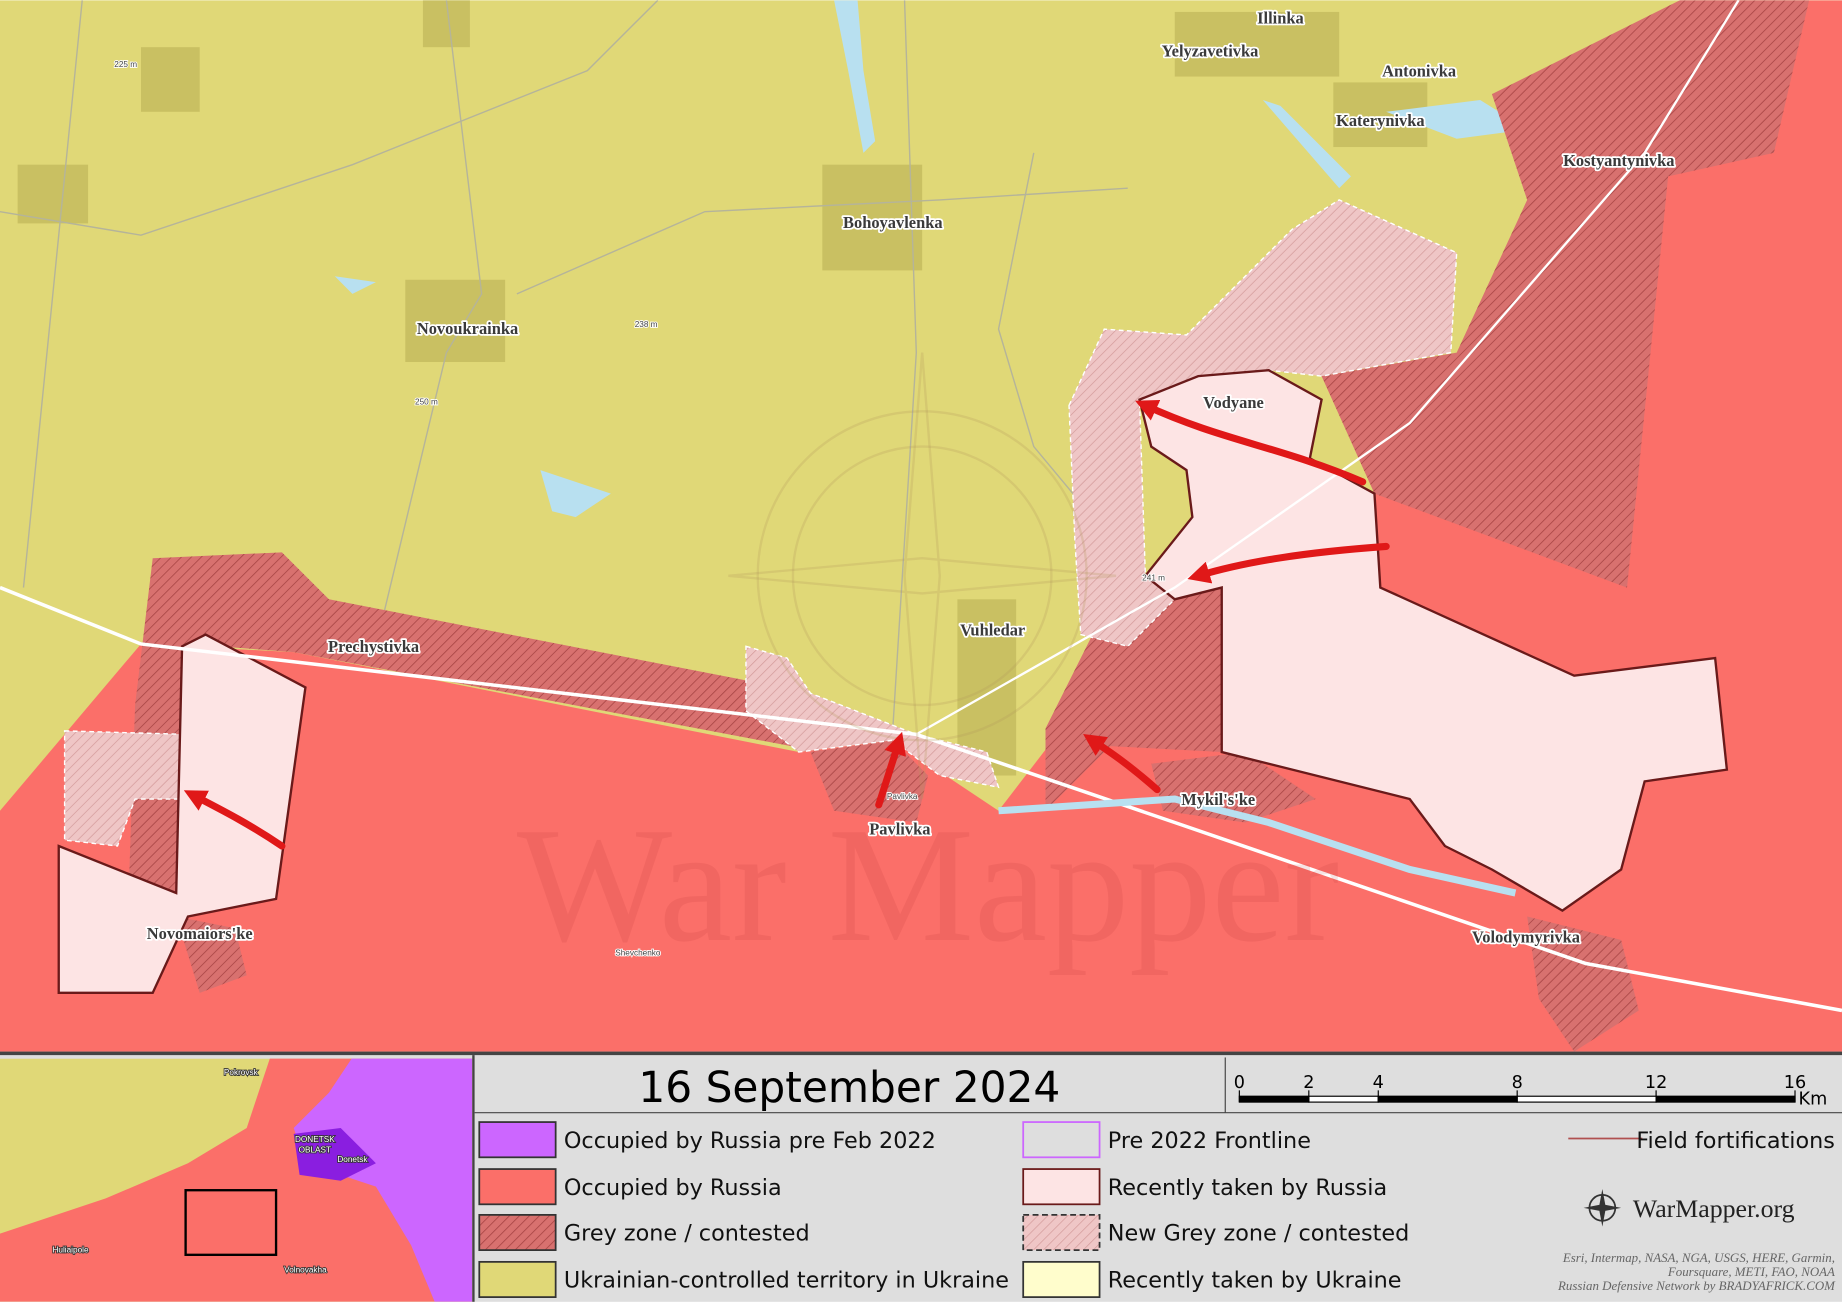 The image size is (1842, 1302). I want to click on place-label: Yelyzavetivka, so click(1210, 51).